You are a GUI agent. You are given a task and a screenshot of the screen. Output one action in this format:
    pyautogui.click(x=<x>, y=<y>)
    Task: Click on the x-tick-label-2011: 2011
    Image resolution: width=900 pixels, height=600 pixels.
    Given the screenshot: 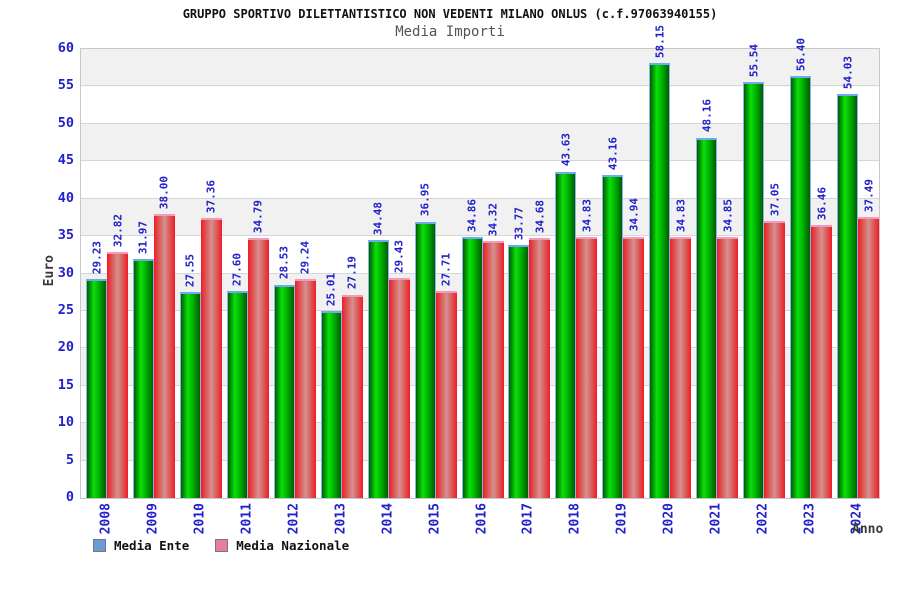 What is the action you would take?
    pyautogui.click(x=247, y=519)
    